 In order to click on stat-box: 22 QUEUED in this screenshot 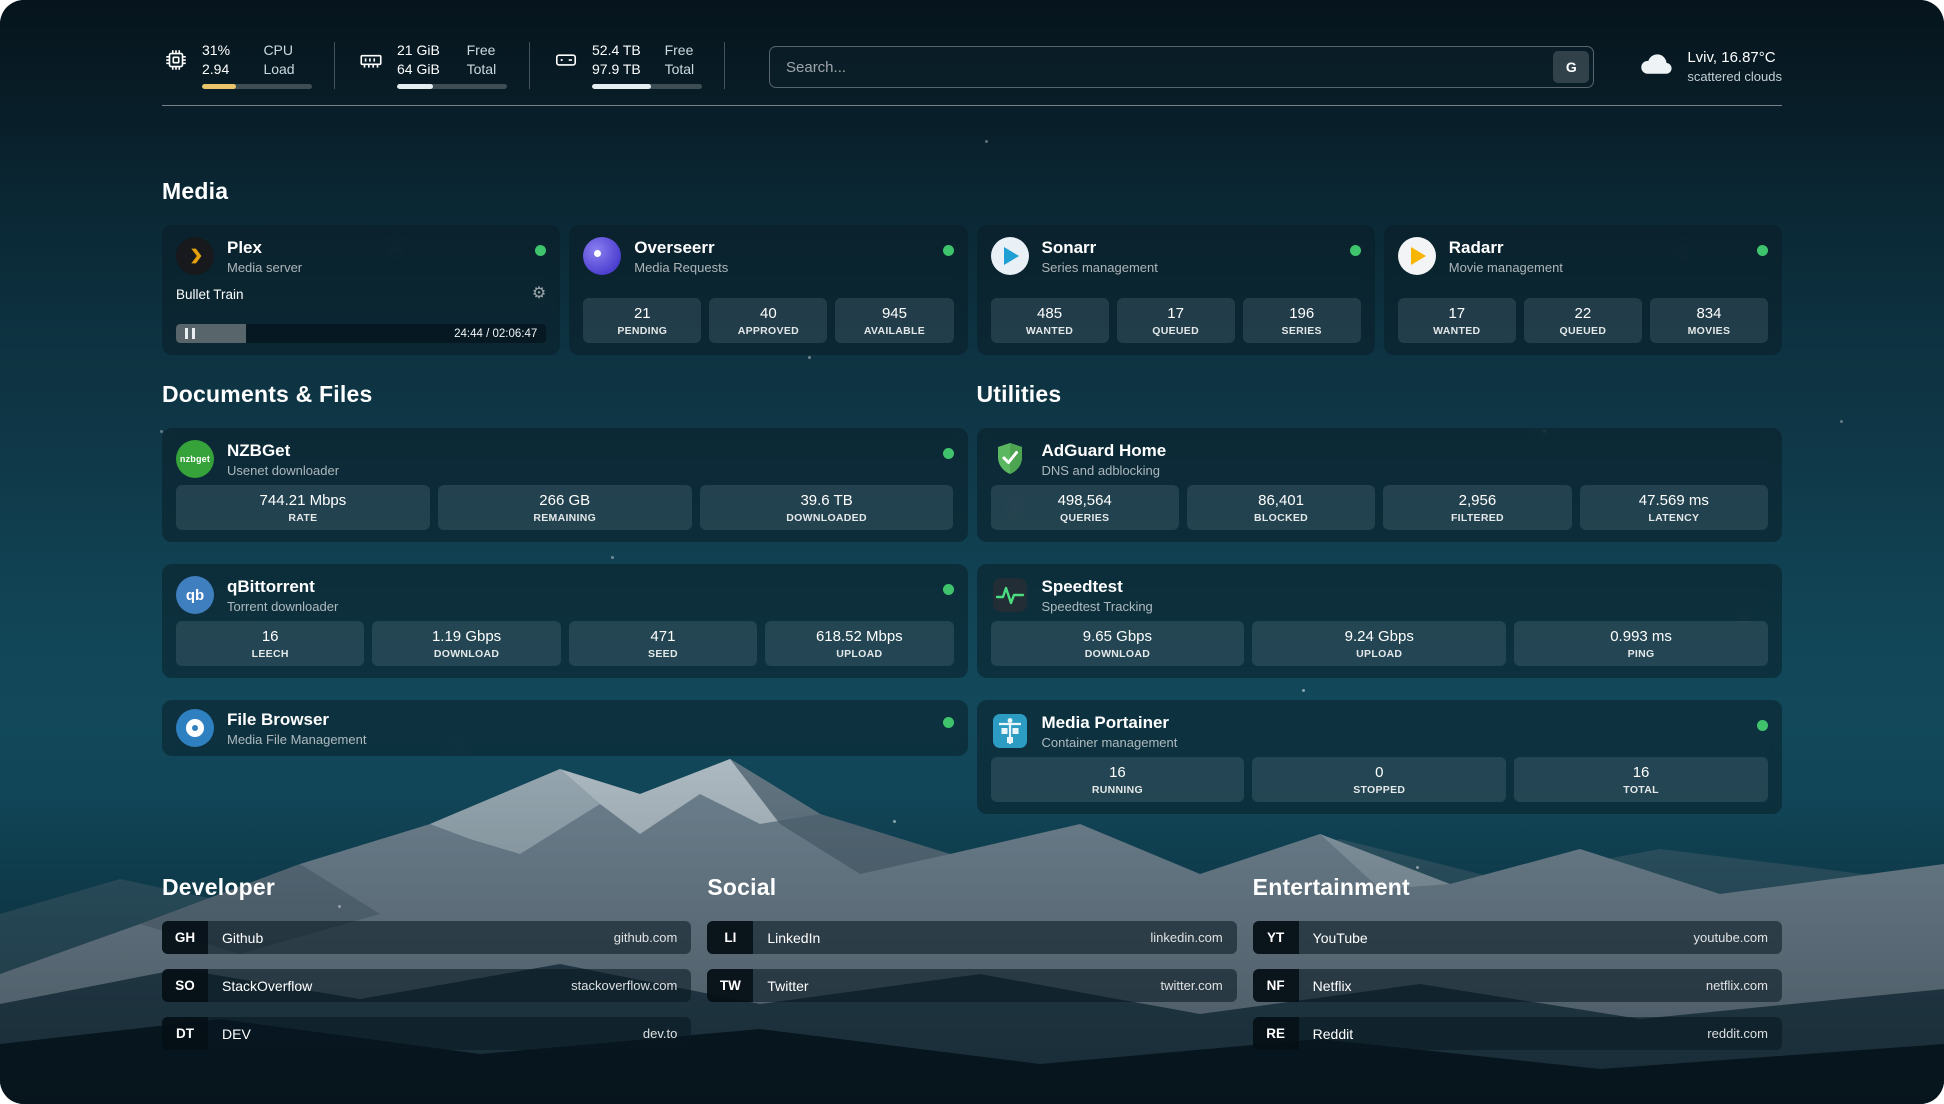, I will do `click(1582, 320)`.